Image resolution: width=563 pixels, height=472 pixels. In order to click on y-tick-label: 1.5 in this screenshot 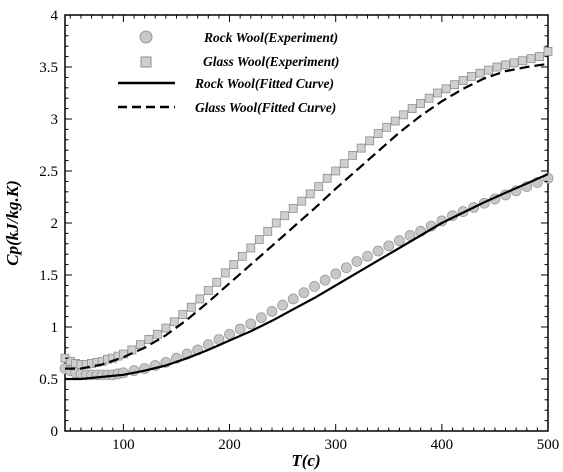, I will do `click(48, 276)`.